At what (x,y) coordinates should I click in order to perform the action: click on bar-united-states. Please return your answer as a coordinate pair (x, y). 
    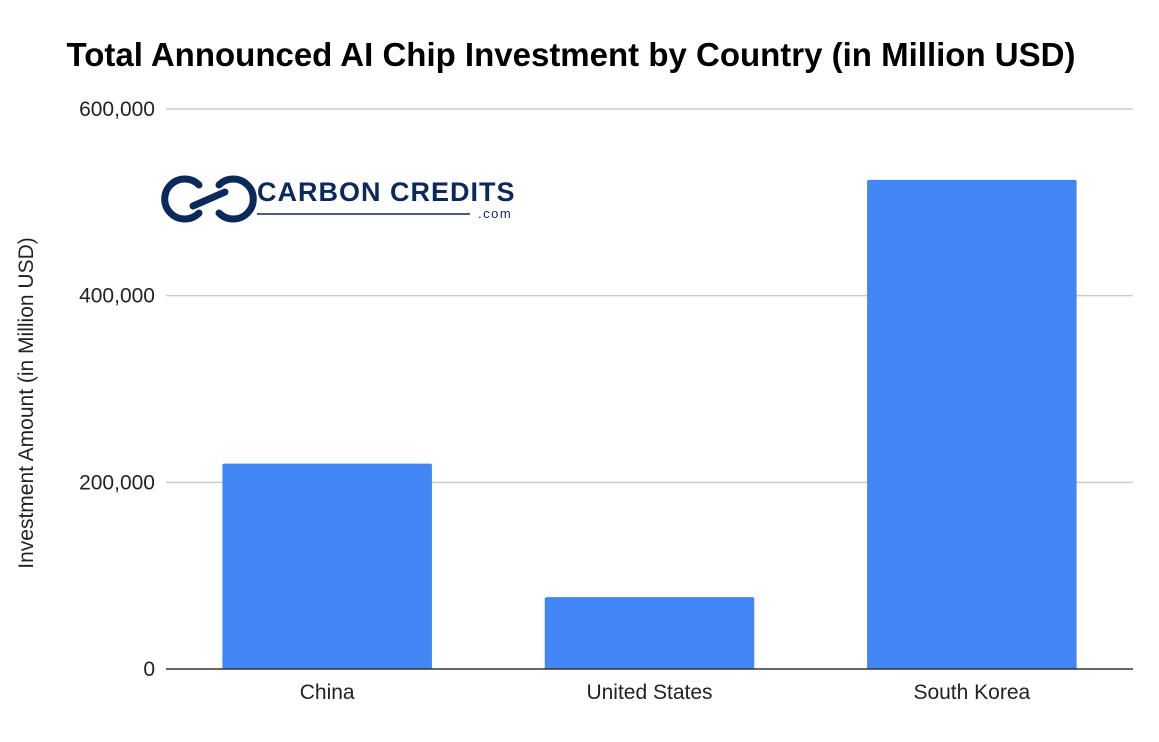
    Looking at the image, I should click on (649, 633).